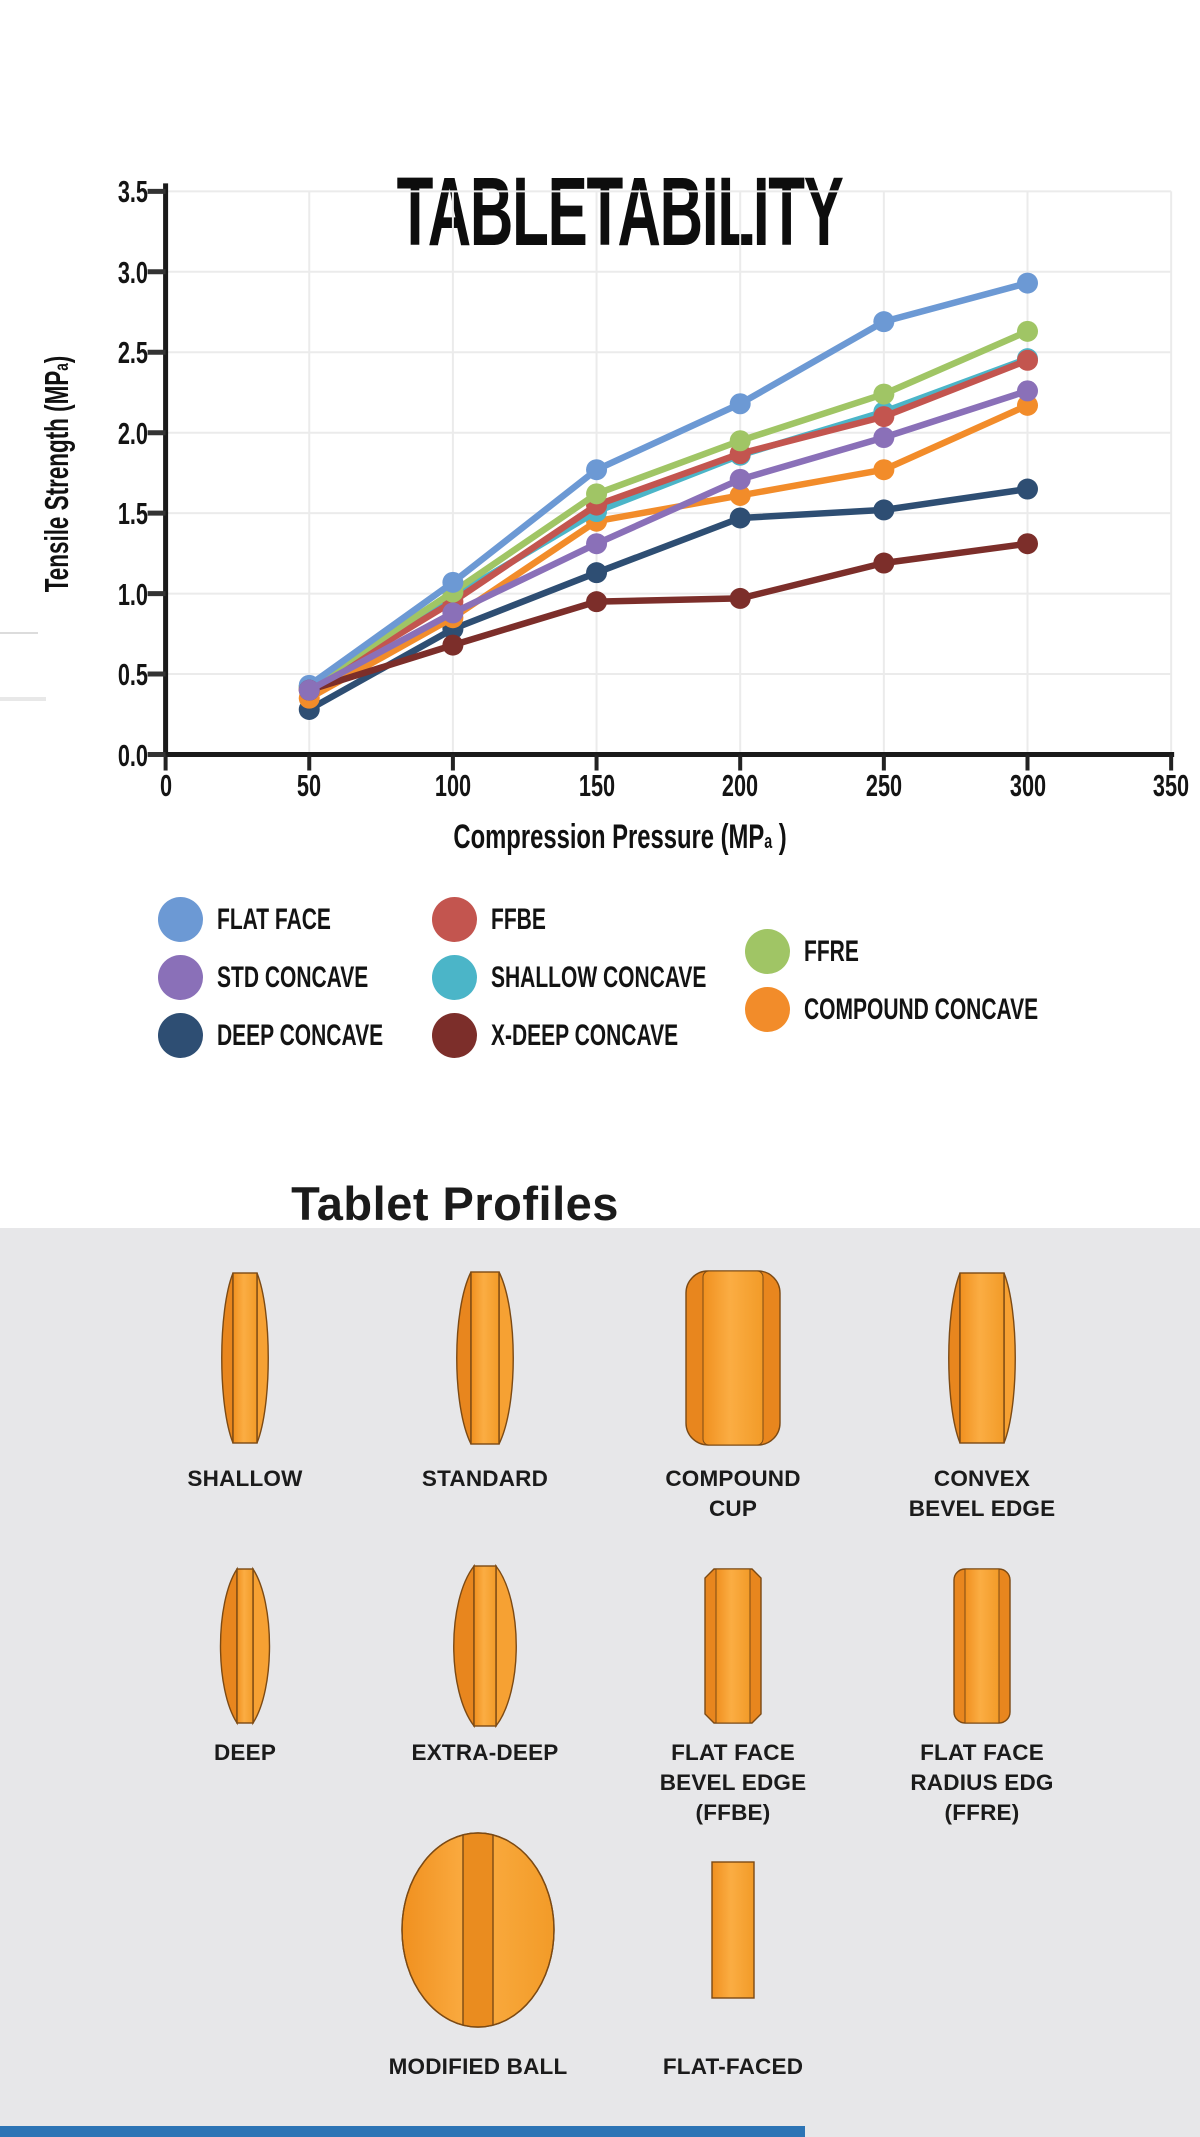 This screenshot has width=1200, height=2137. I want to click on tablet-shape-standard, so click(485, 1358).